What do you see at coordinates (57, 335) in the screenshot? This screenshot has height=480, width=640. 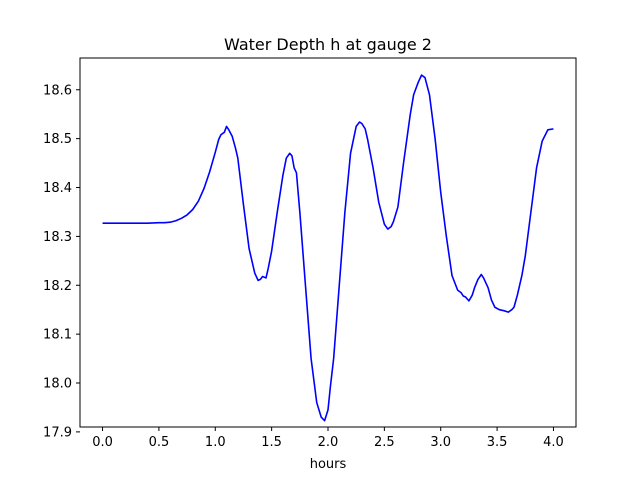 I see `y-tick-label: 18.1` at bounding box center [57, 335].